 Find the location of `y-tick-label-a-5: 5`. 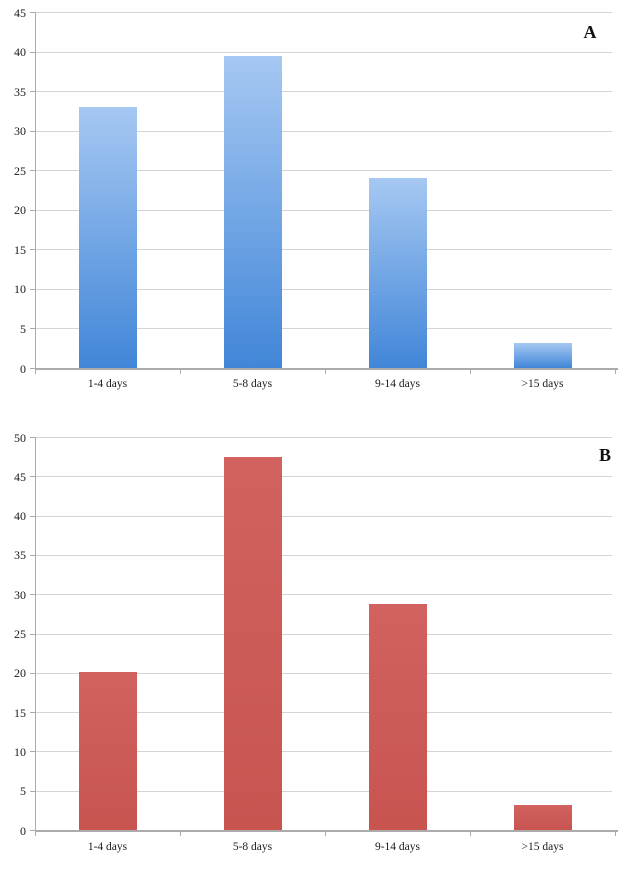

y-tick-label-a-5: 5 is located at coordinates (23, 328).